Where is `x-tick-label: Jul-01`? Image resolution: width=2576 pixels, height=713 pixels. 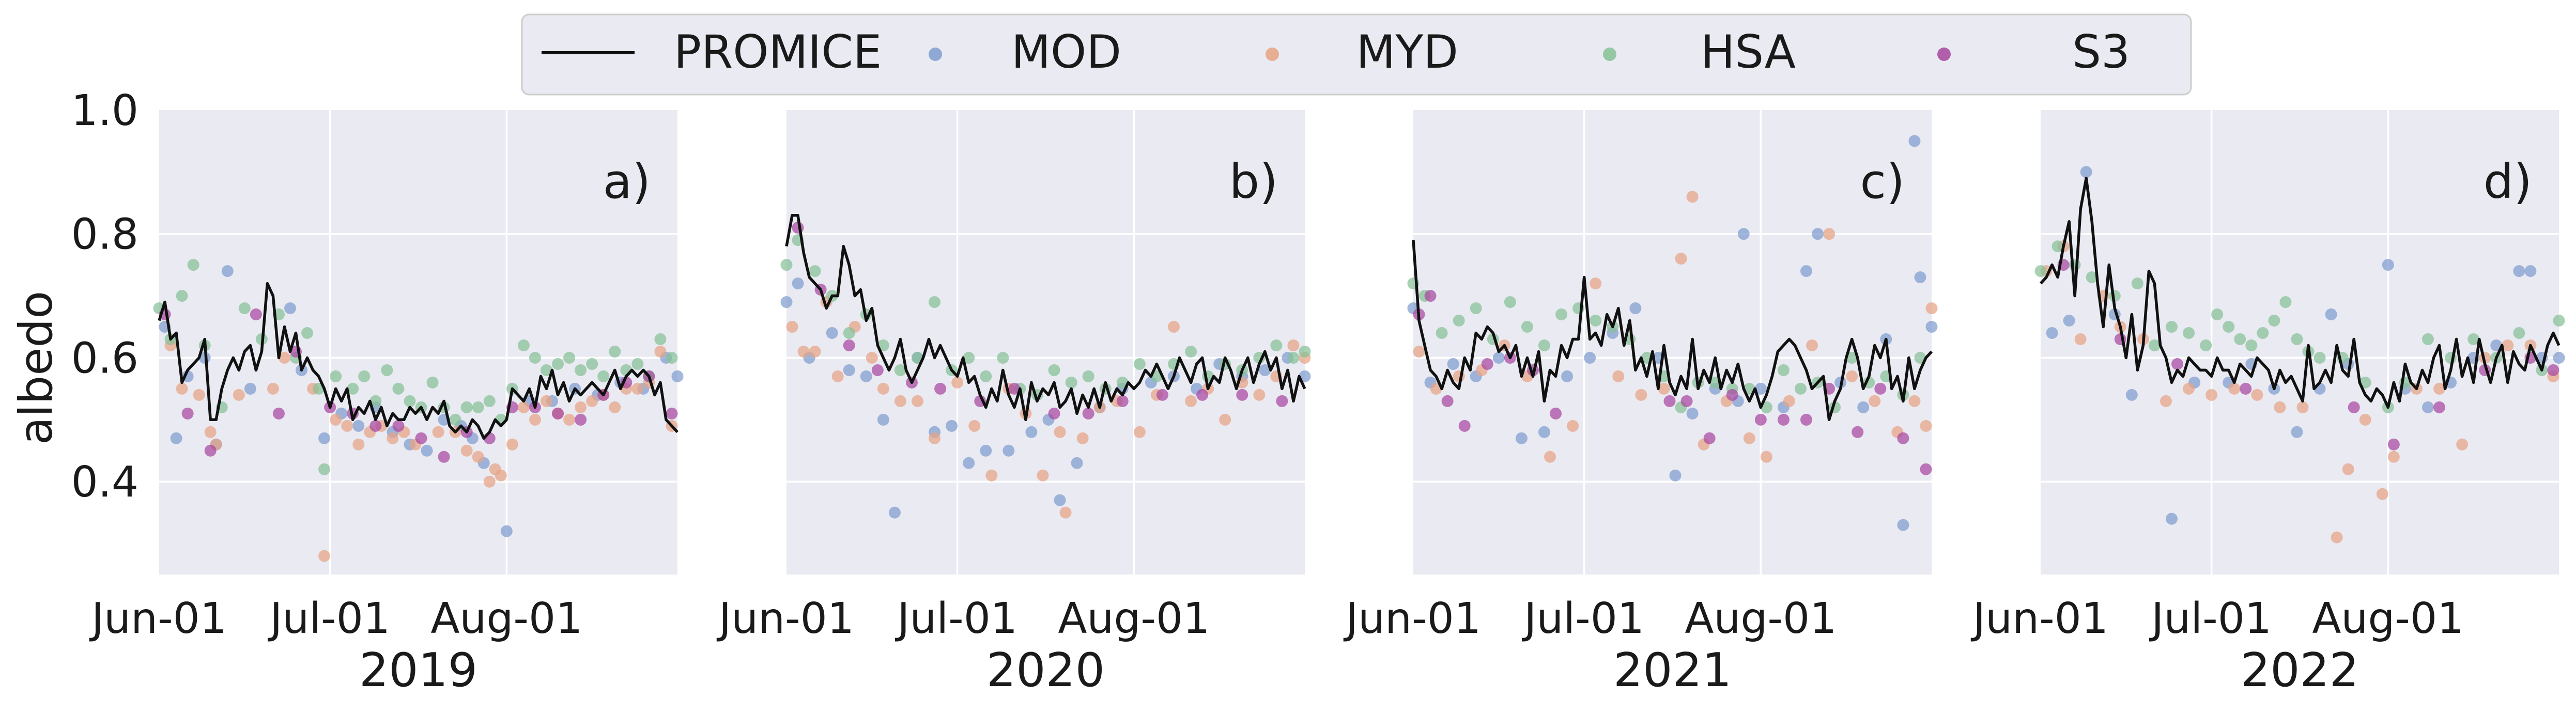 x-tick-label: Jul-01 is located at coordinates (956, 619).